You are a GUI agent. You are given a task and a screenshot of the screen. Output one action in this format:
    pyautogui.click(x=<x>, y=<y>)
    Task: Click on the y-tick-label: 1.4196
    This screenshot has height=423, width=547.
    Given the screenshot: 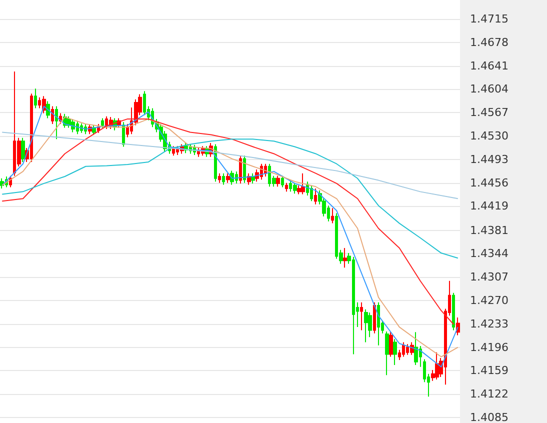 What is the action you would take?
    pyautogui.click(x=489, y=347)
    